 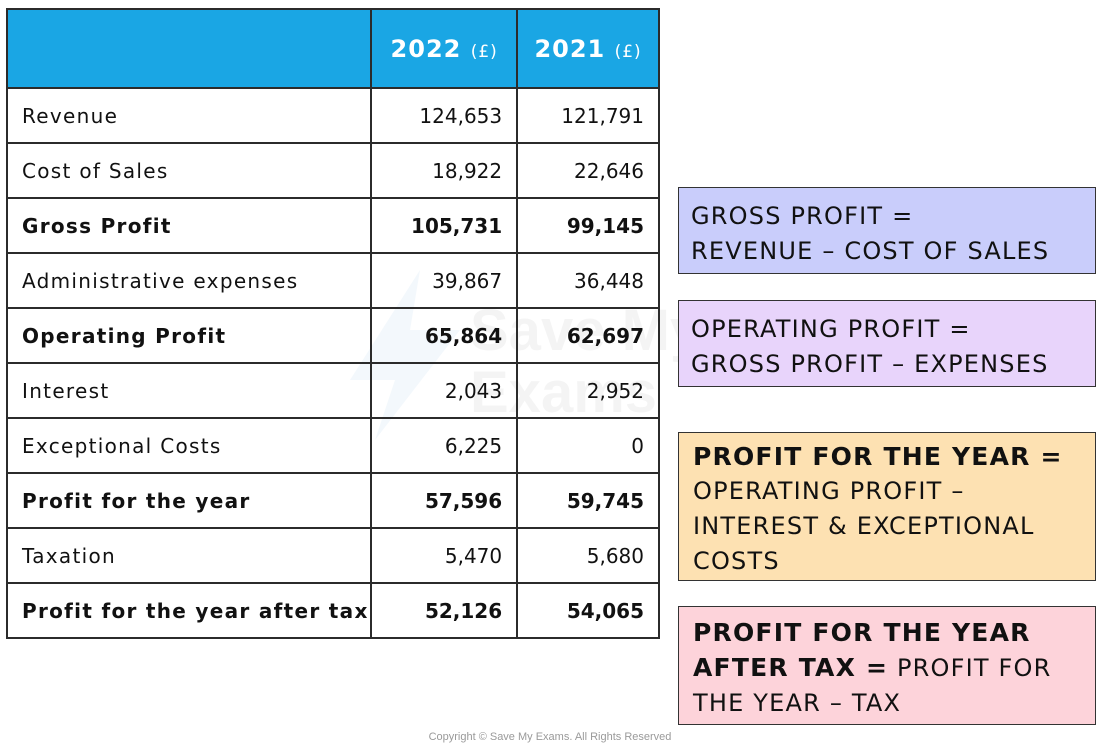 I want to click on header-2022: 2022 (£), so click(x=444, y=48).